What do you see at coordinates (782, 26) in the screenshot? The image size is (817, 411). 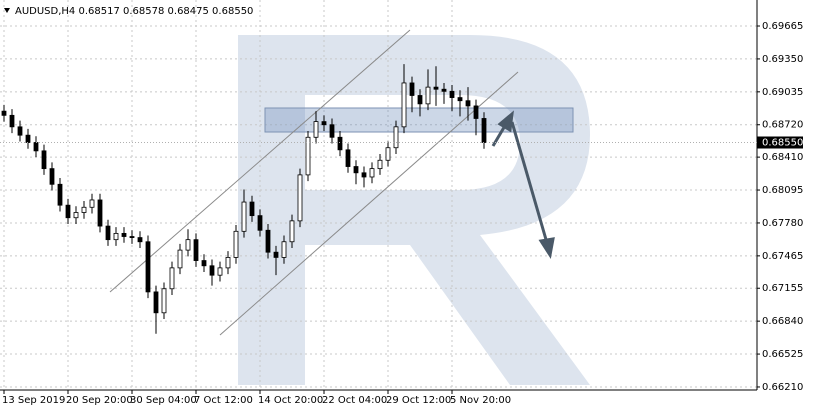 I see `y-tick-label: 0.69665` at bounding box center [782, 26].